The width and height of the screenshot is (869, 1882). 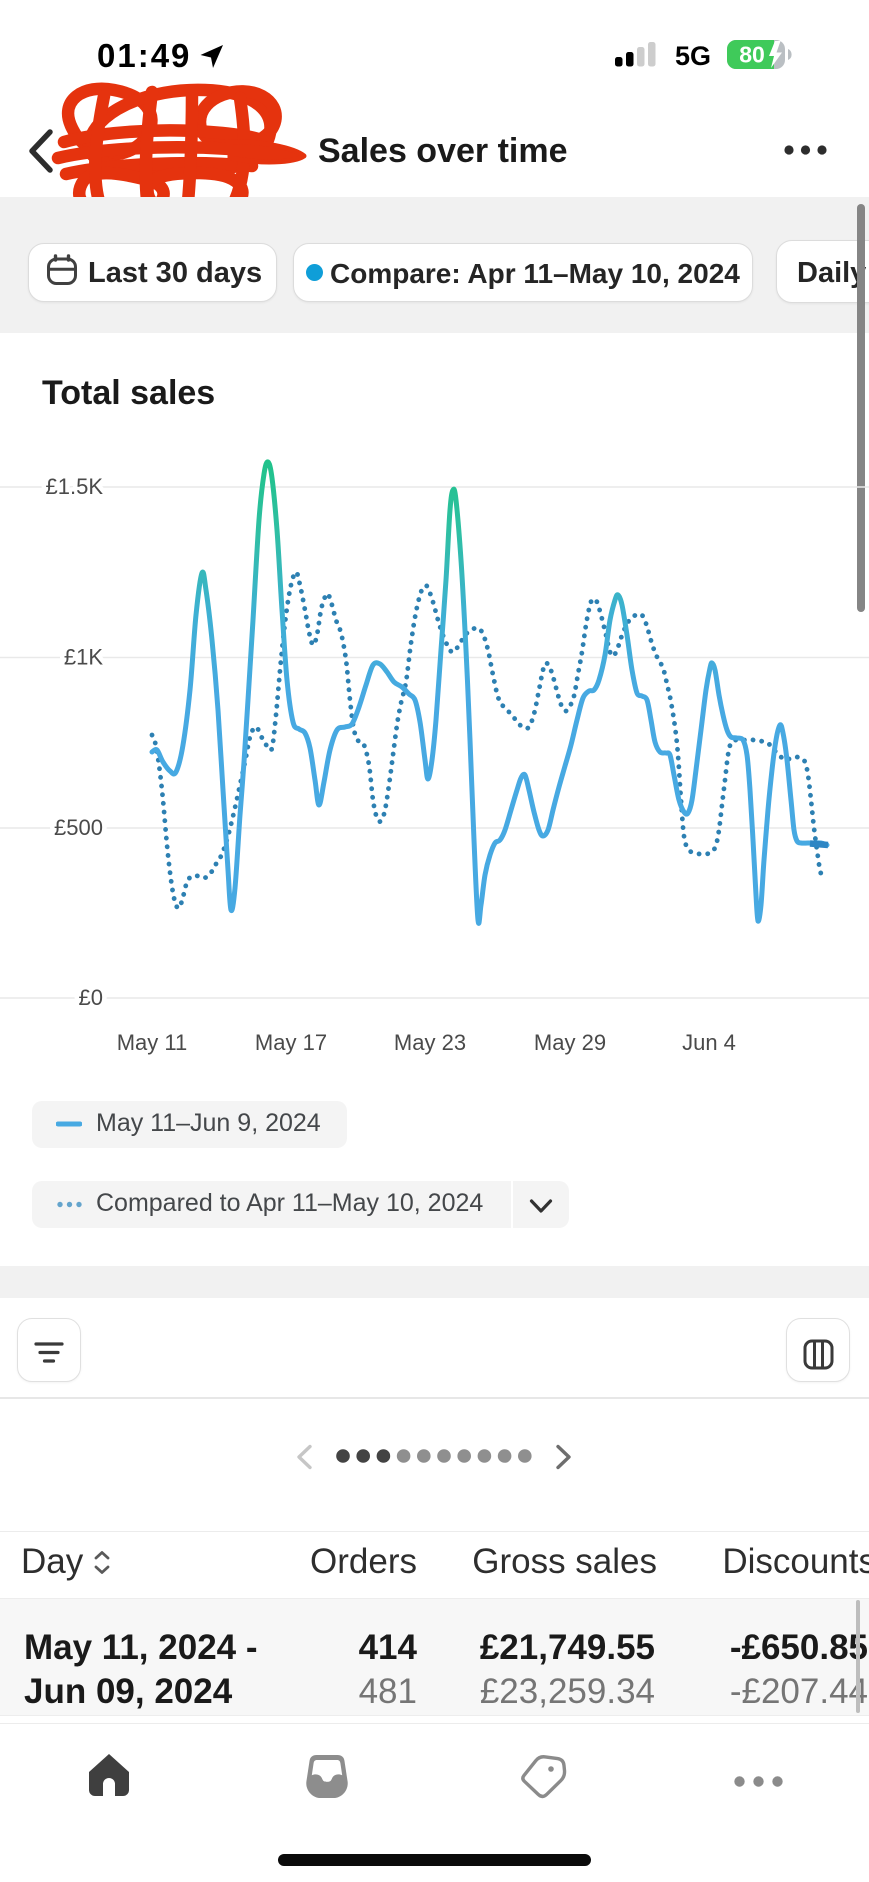 I want to click on svg-text: £1.5K, so click(x=75, y=486).